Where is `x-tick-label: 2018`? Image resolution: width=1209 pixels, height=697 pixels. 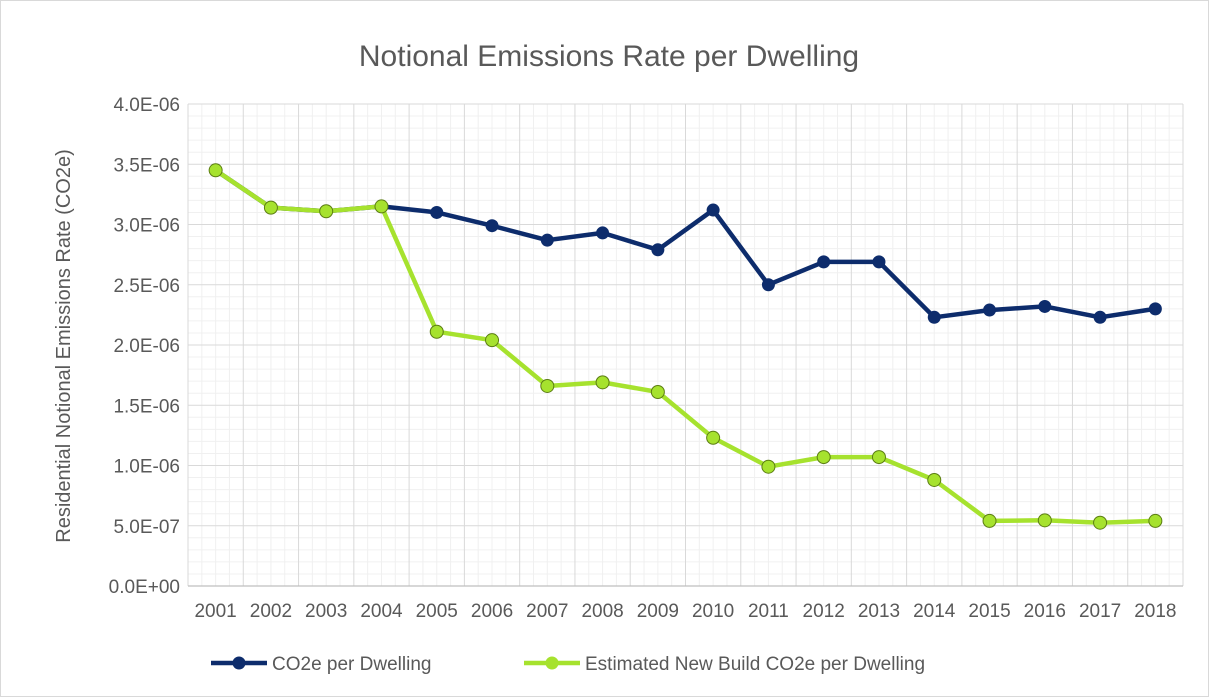 x-tick-label: 2018 is located at coordinates (1155, 611).